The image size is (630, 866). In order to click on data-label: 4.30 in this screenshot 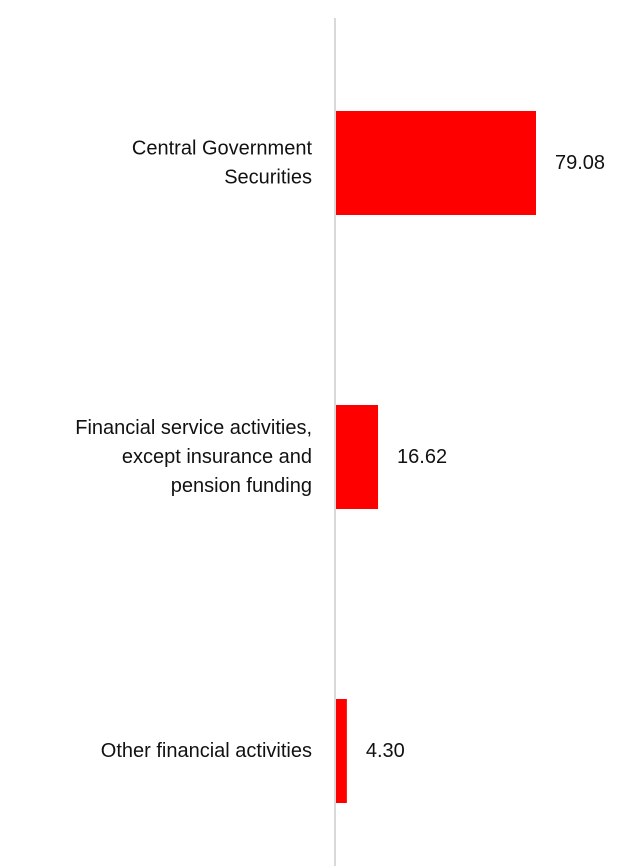, I will do `click(385, 751)`.